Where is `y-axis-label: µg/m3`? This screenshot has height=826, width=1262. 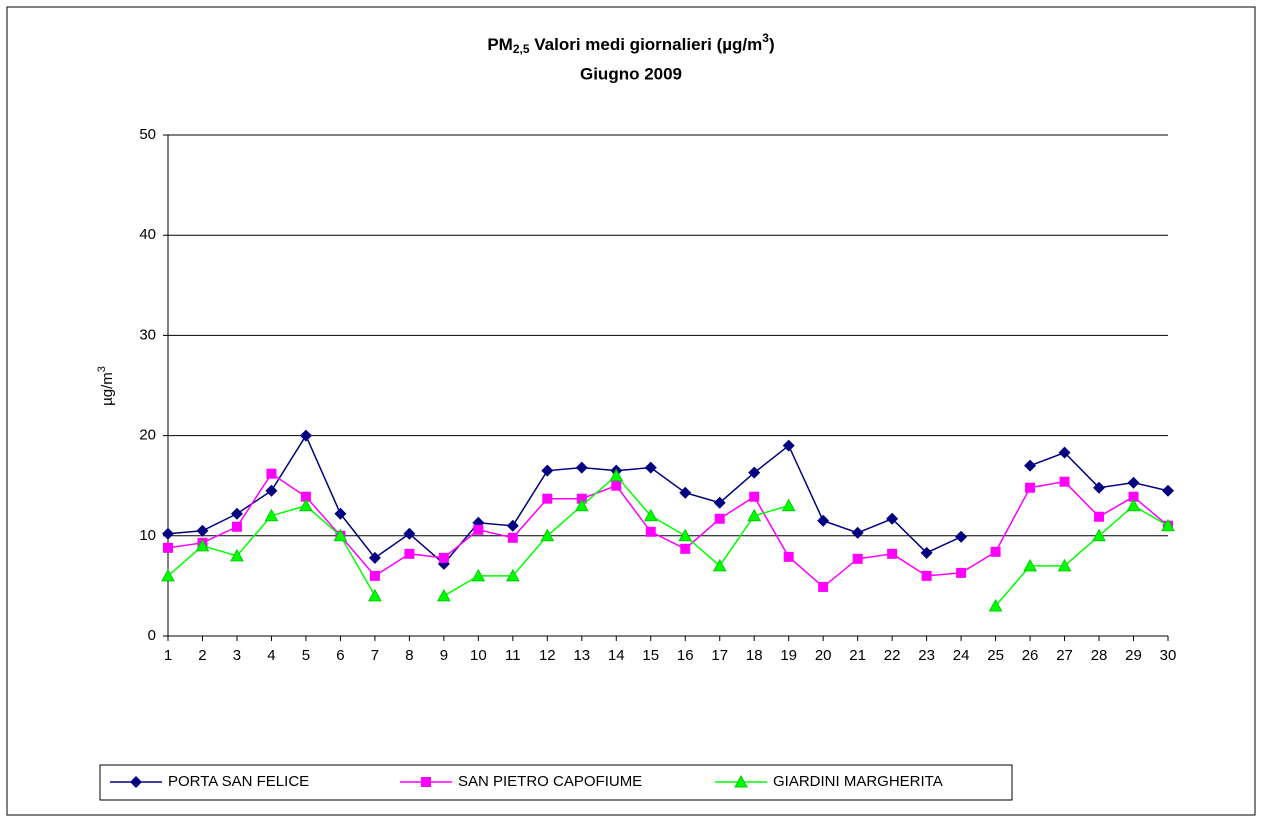
y-axis-label: µg/m3 is located at coordinates (106, 386).